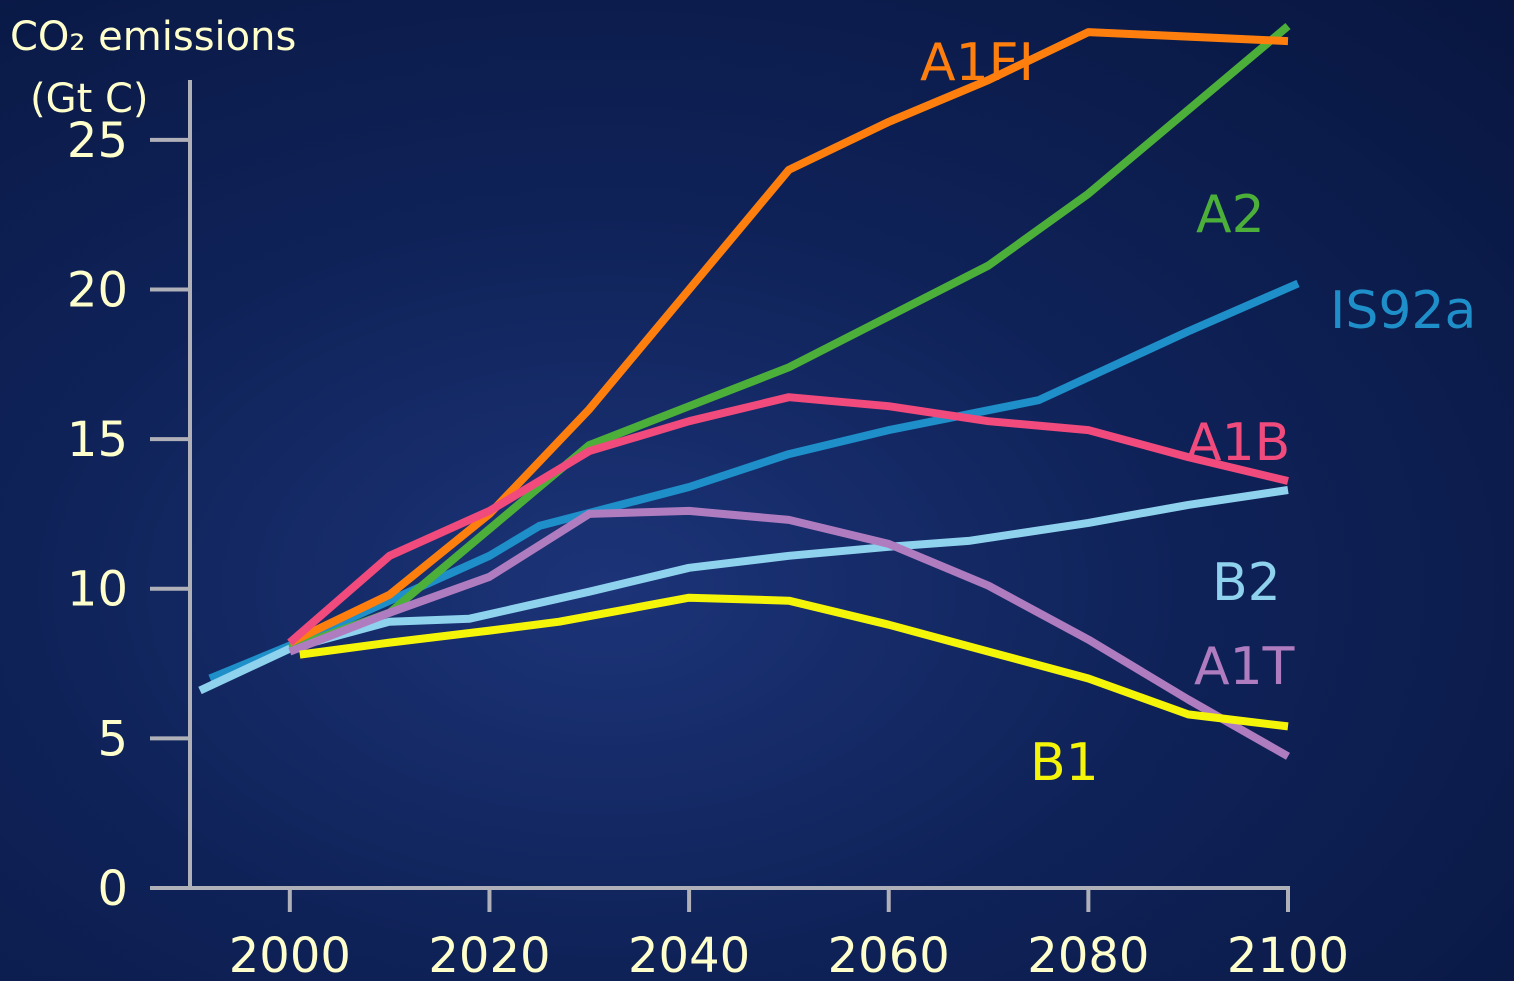 The width and height of the screenshot is (1514, 981). What do you see at coordinates (794, 662) in the screenshot?
I see `series-line-b1` at bounding box center [794, 662].